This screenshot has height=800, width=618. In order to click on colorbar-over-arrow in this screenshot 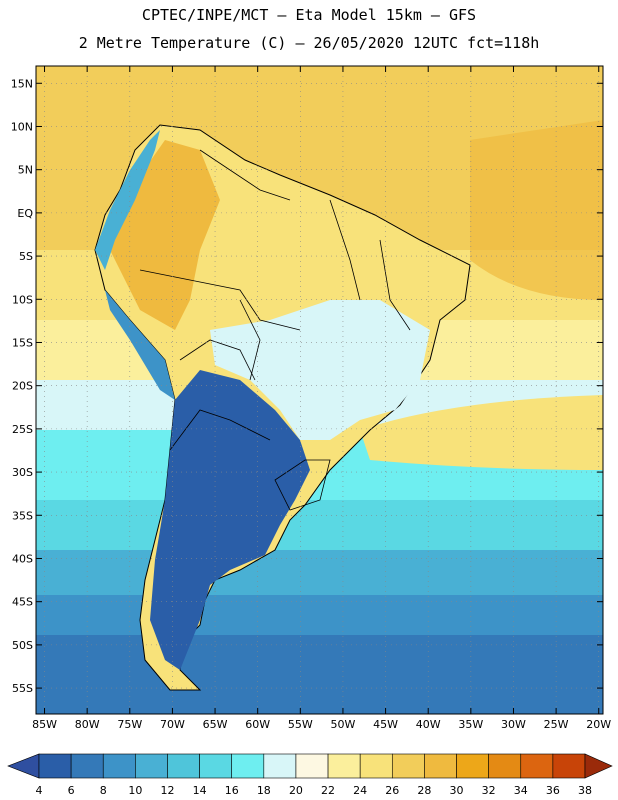, I will do `click(598, 766)`.